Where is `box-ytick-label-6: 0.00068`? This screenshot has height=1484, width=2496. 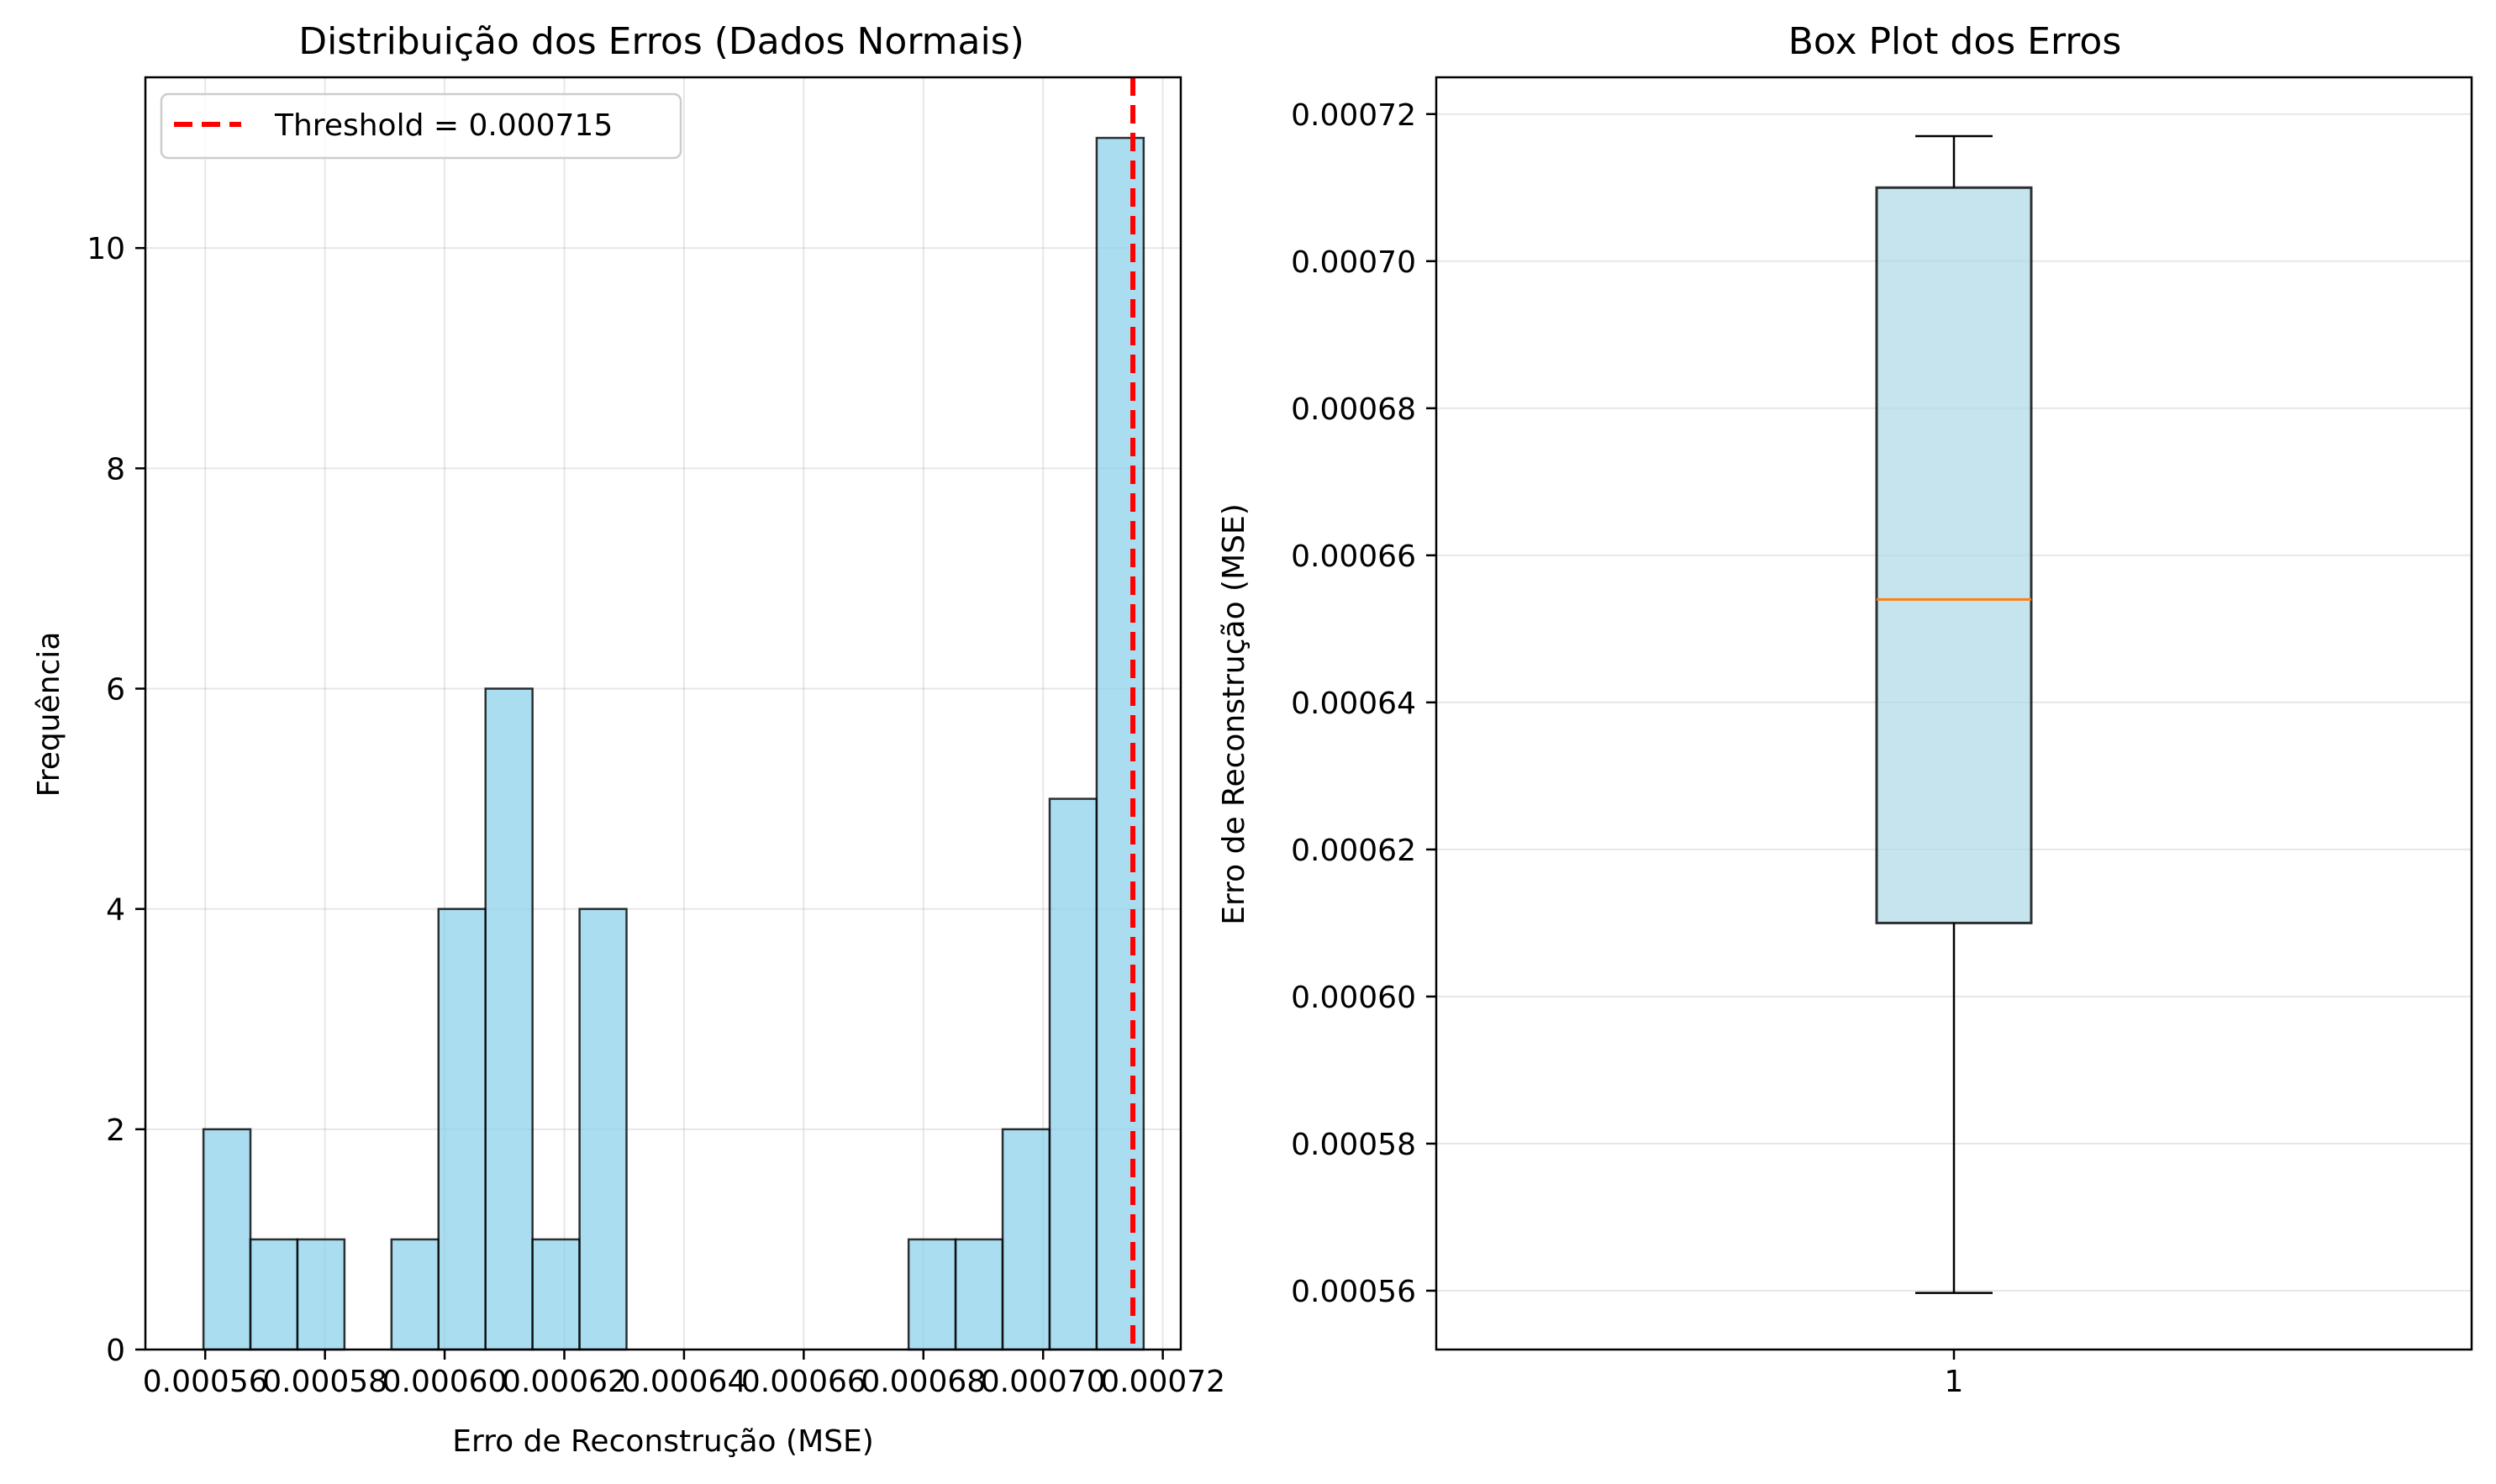
box-ytick-label-6: 0.00068 is located at coordinates (1353, 410).